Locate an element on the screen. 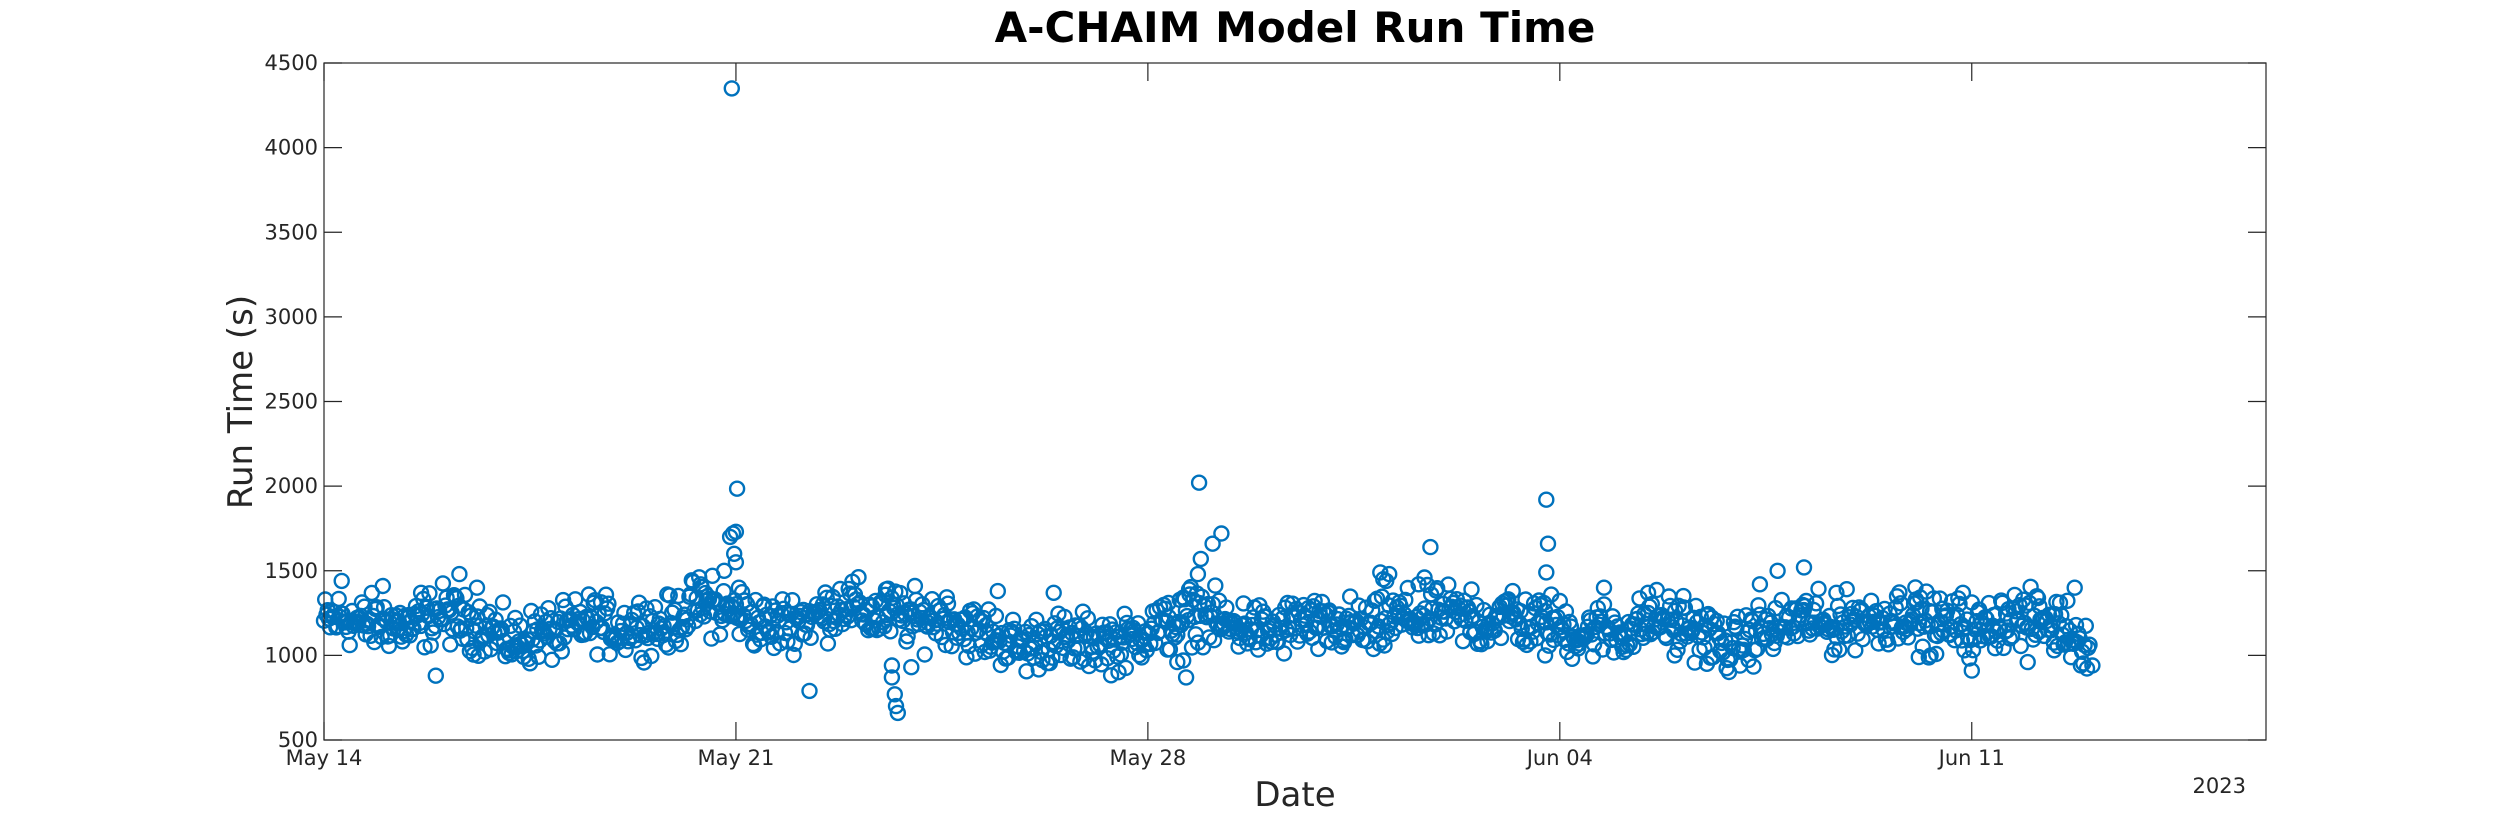  x-tick-label: Jun 11 is located at coordinates (1971, 758).